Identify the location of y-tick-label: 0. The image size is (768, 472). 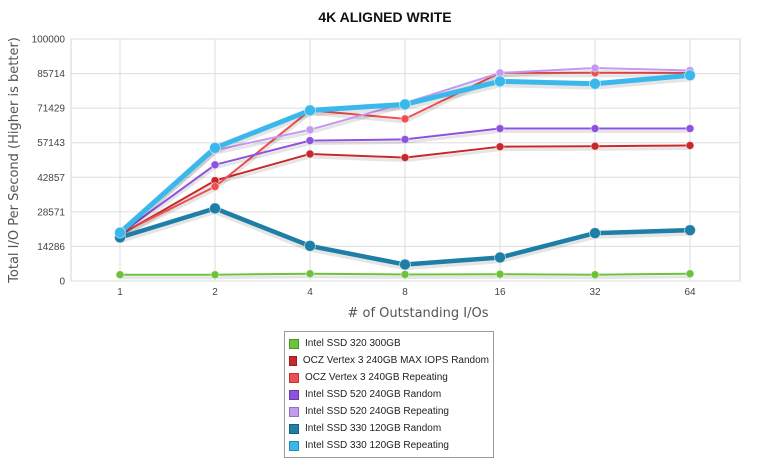
(62, 282).